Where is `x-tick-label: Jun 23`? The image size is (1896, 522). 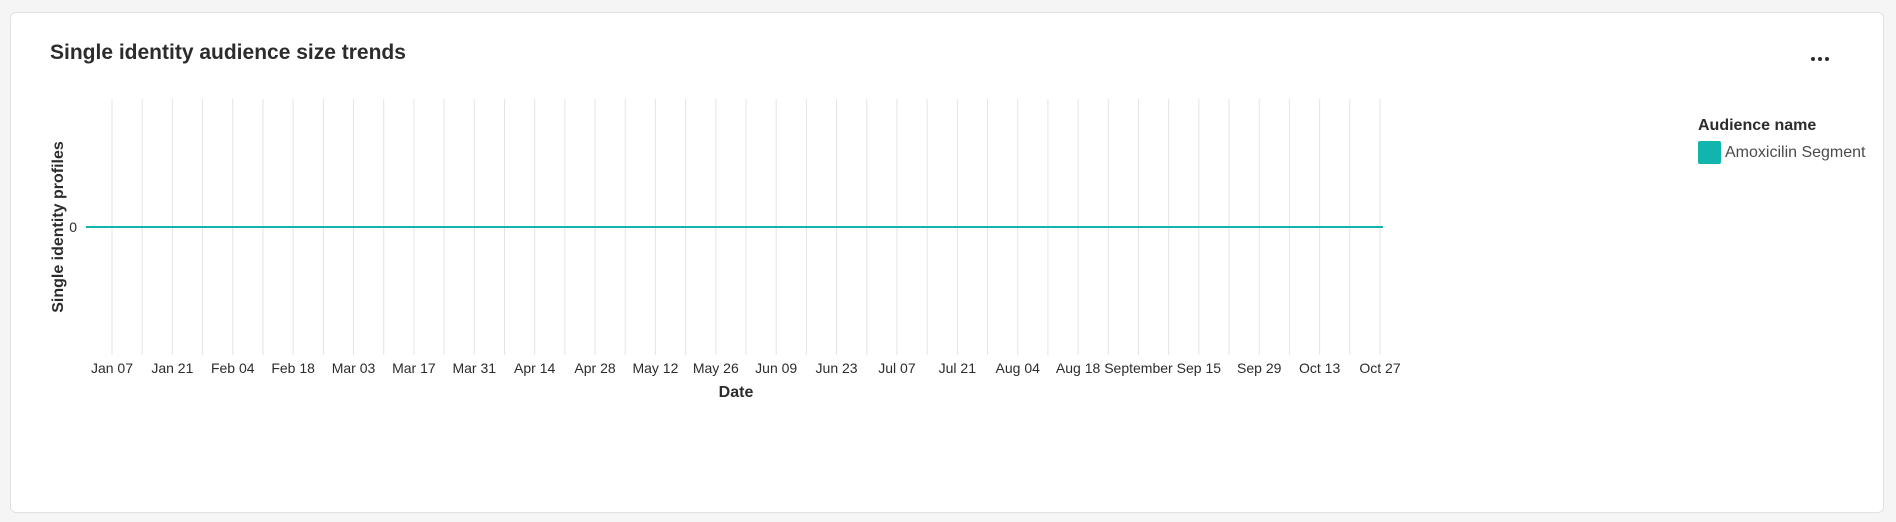
x-tick-label: Jun 23 is located at coordinates (837, 368).